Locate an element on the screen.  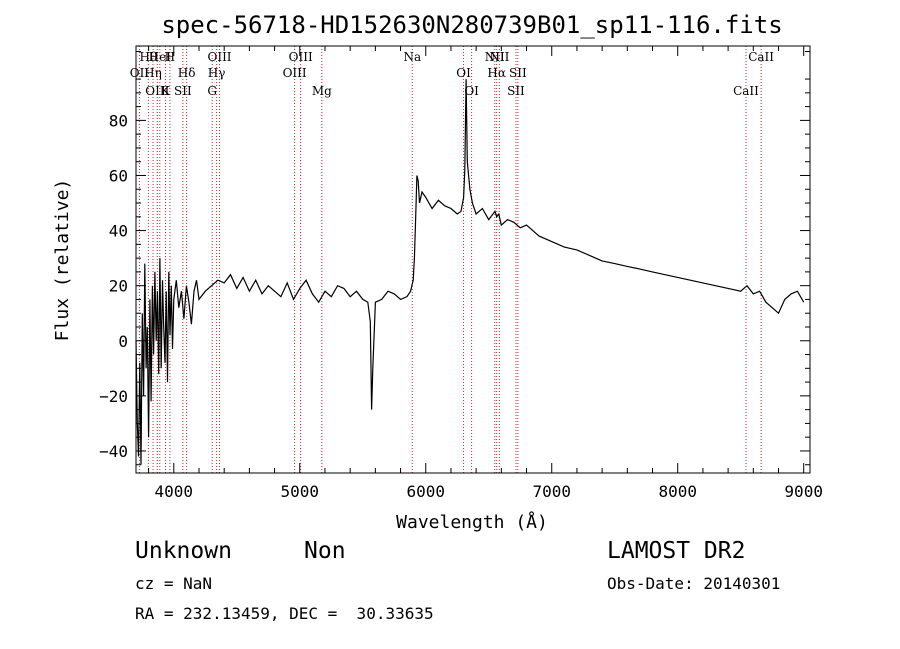
y-tick-label: −40 is located at coordinates (113, 451).